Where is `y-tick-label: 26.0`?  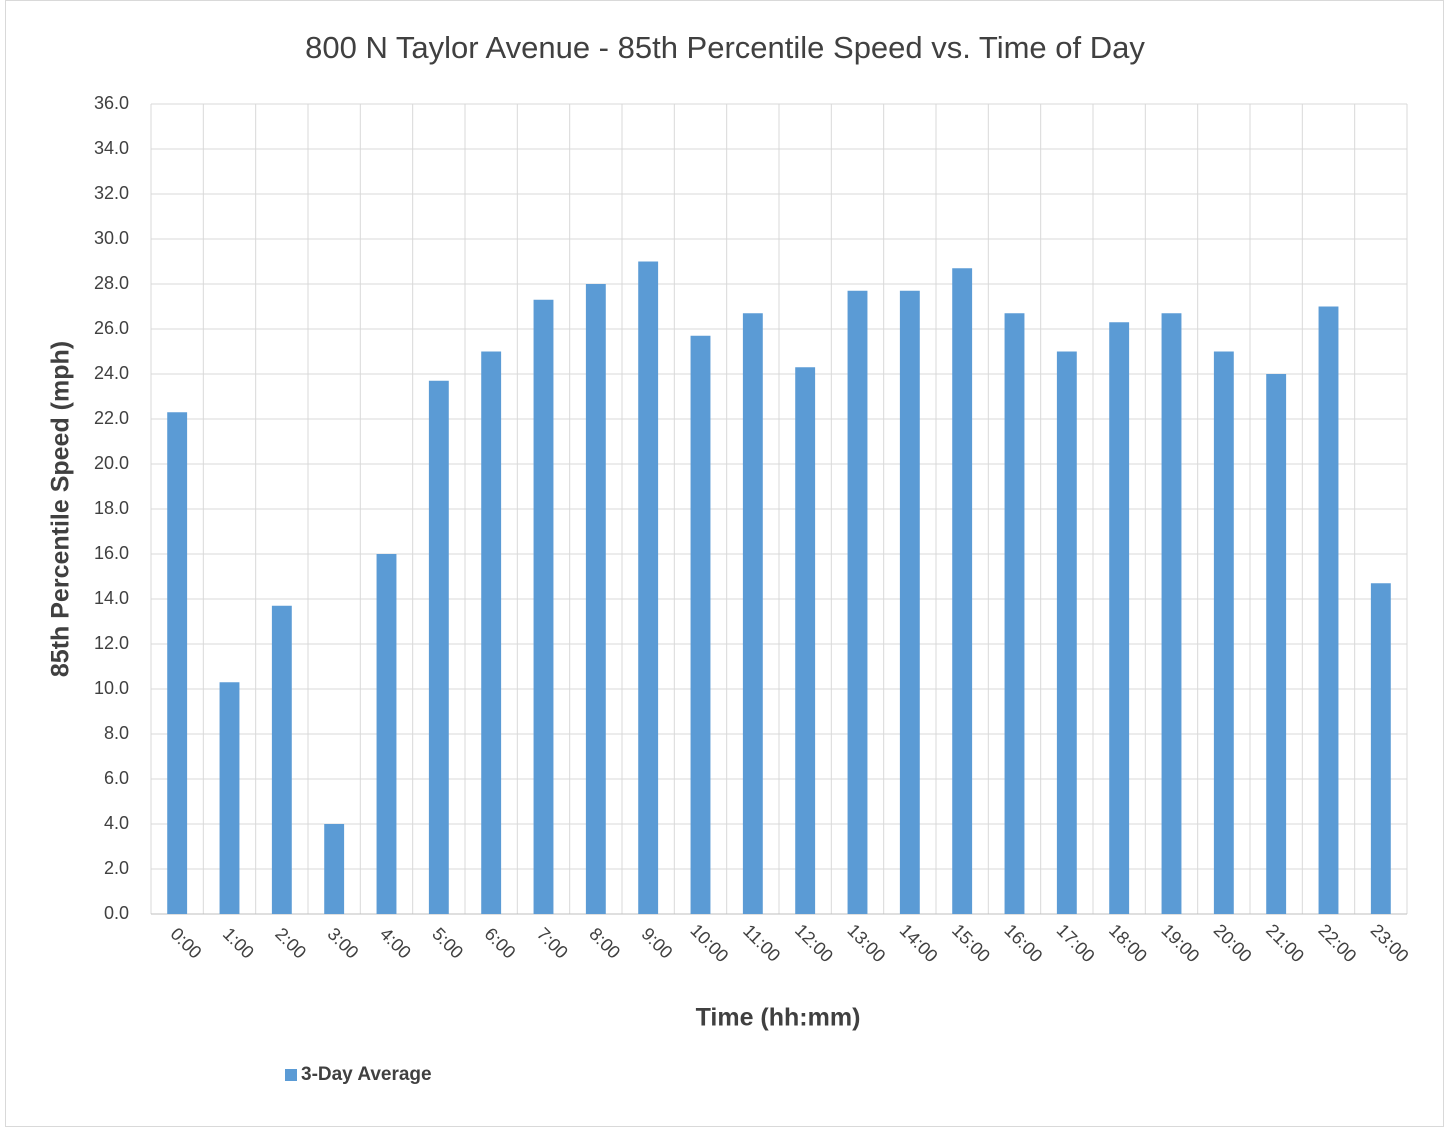
y-tick-label: 26.0 is located at coordinates (111, 328).